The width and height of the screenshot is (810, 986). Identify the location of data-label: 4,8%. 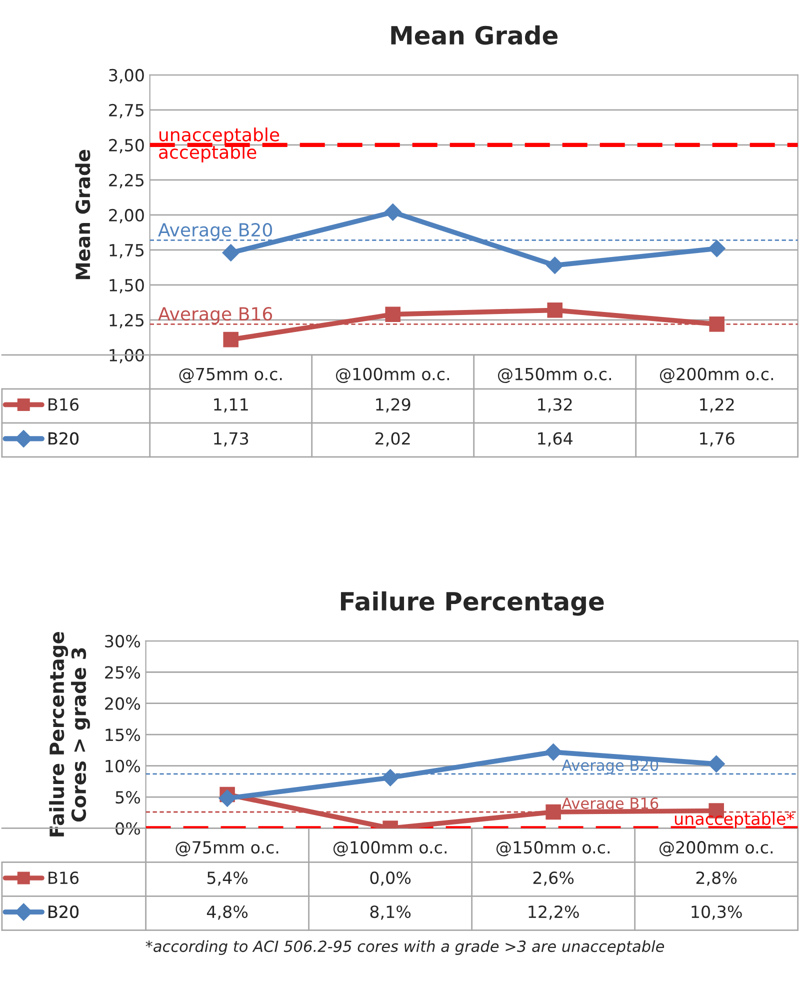
(227, 912).